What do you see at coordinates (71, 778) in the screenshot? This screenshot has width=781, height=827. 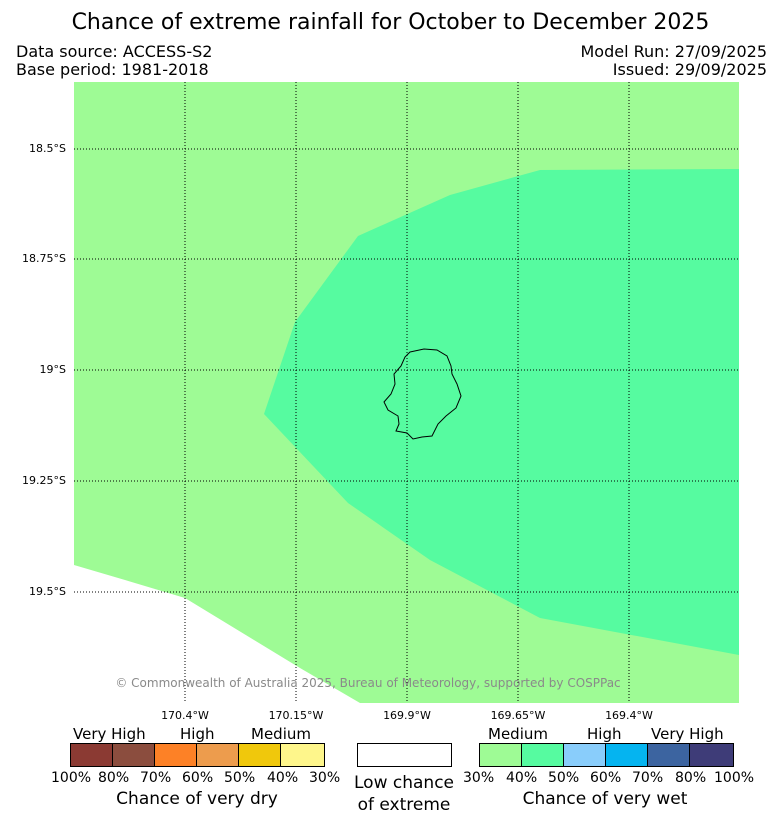 I see `dry-tick-100: 100%` at bounding box center [71, 778].